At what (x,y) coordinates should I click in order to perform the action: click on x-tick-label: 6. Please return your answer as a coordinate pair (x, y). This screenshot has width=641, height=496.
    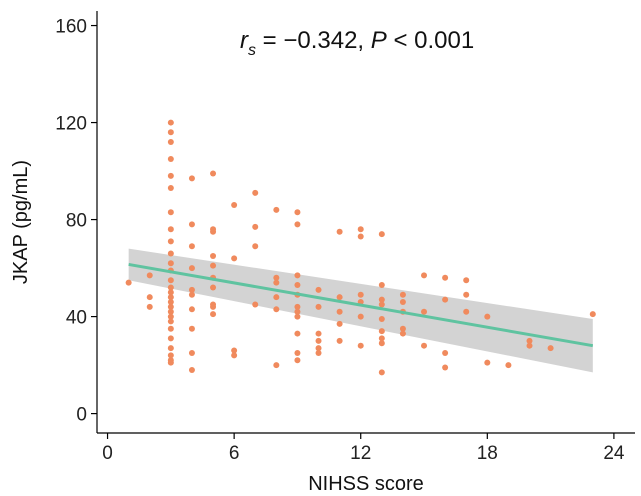
    Looking at the image, I should click on (234, 453).